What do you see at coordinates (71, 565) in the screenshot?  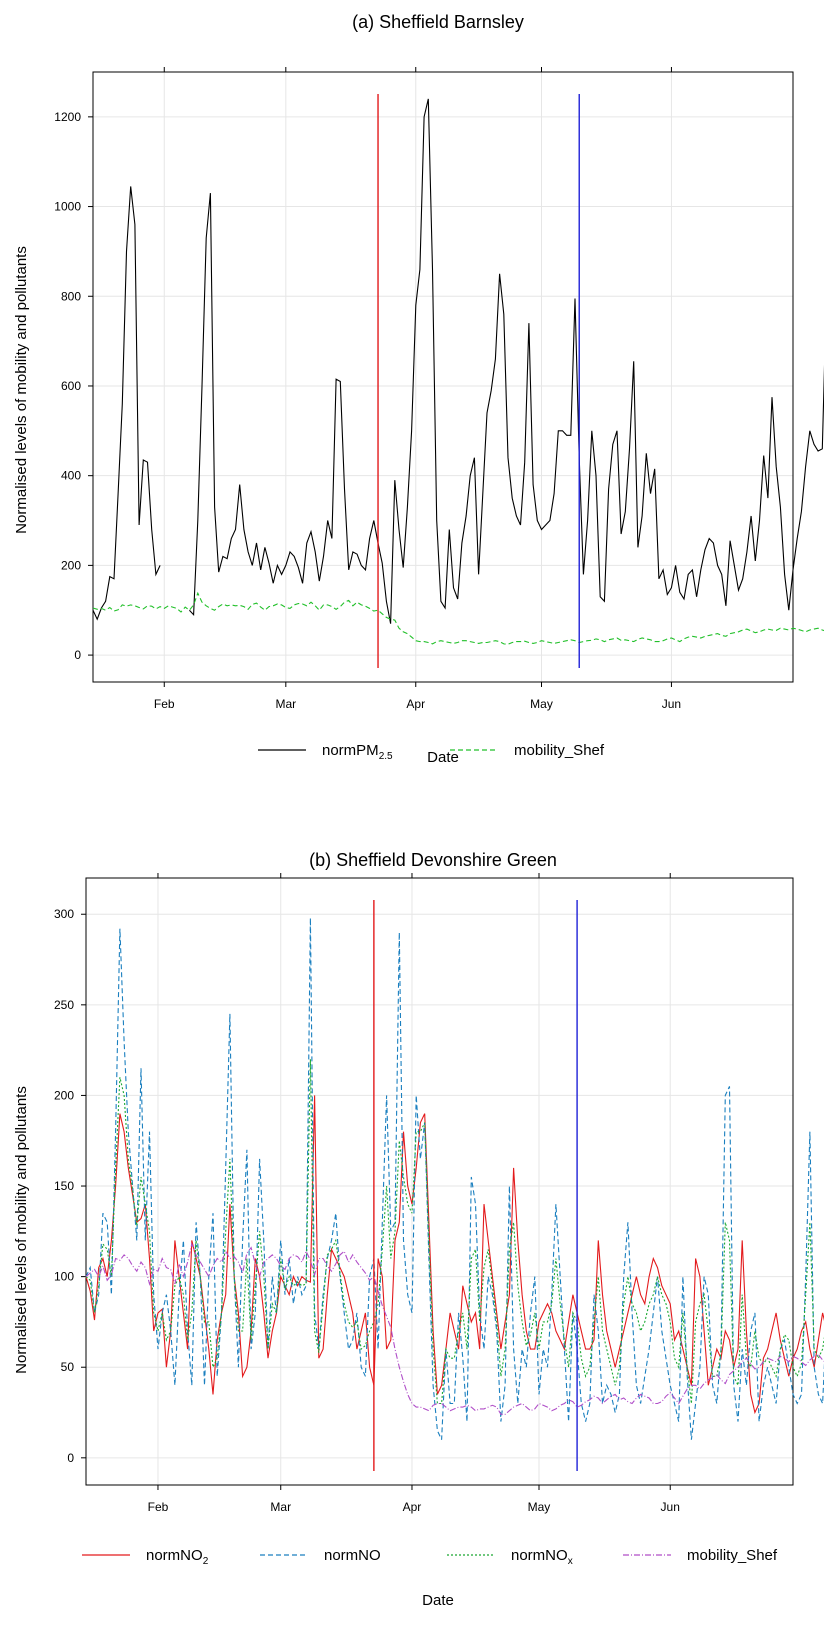 I see `panel-0-y-tick-label: 200` at bounding box center [71, 565].